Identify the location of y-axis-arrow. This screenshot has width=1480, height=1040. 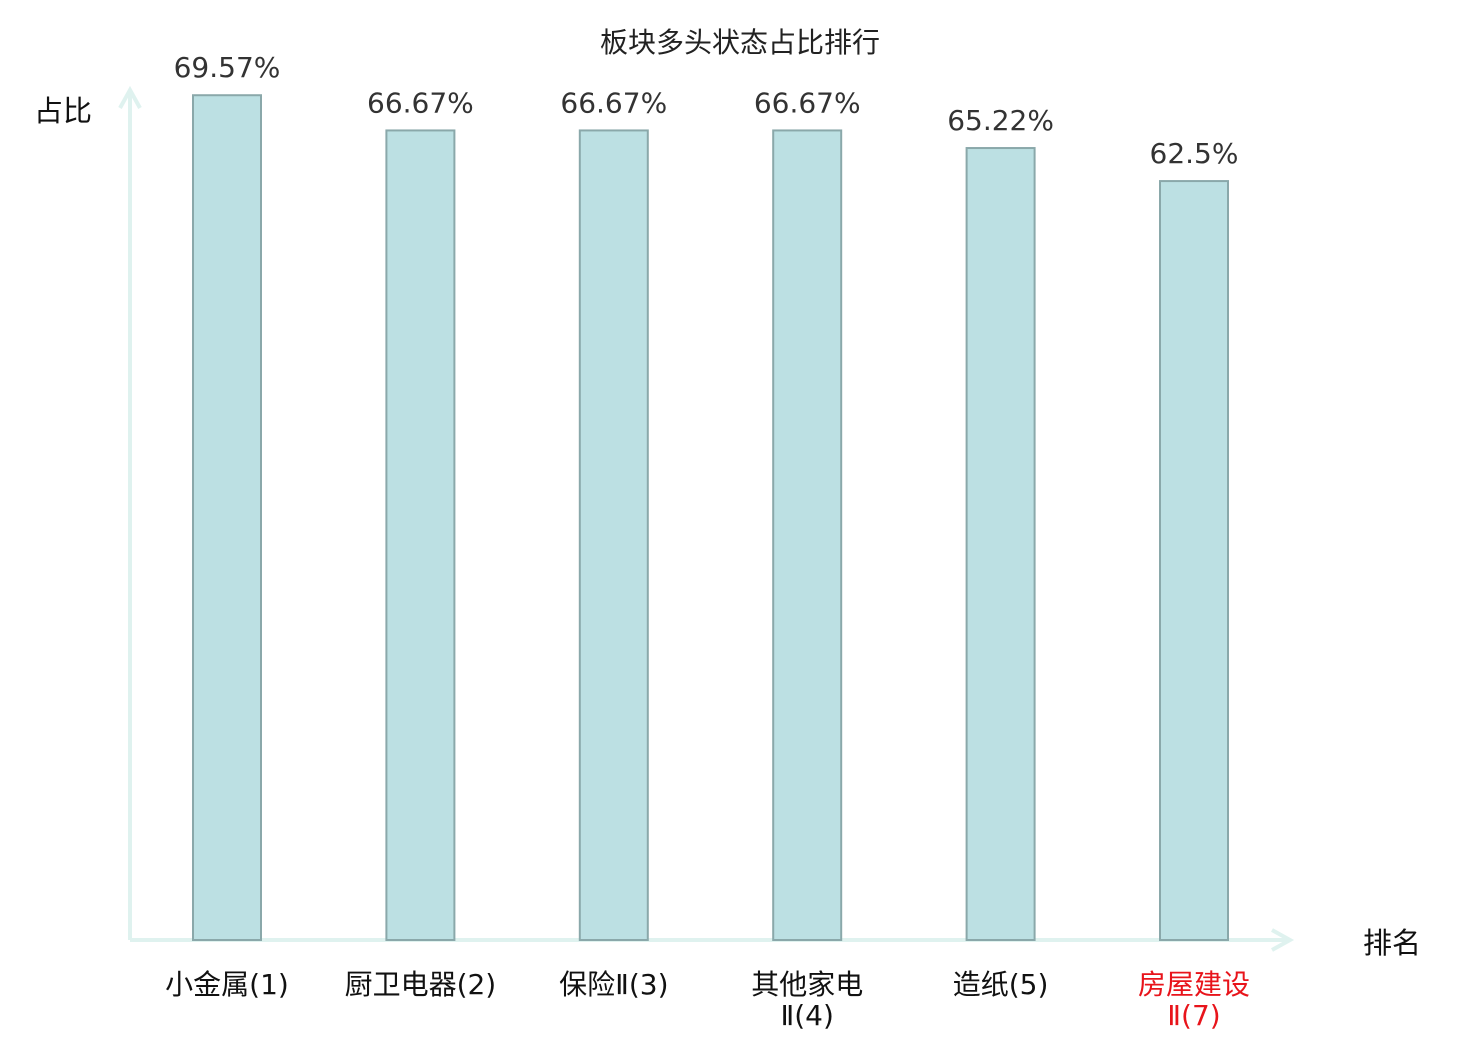
(130, 97).